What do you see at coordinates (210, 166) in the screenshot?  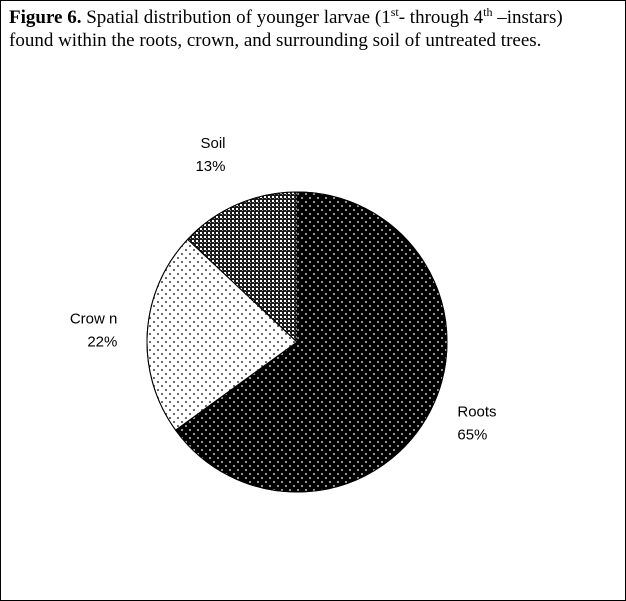 I see `slice-value-label: 13%` at bounding box center [210, 166].